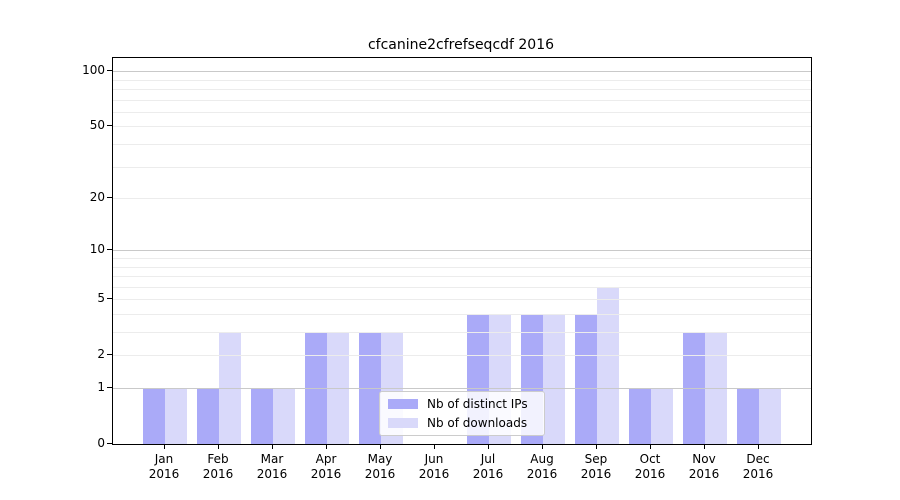 This screenshot has height=500, width=900. I want to click on x-tick-sep, so click(596, 446).